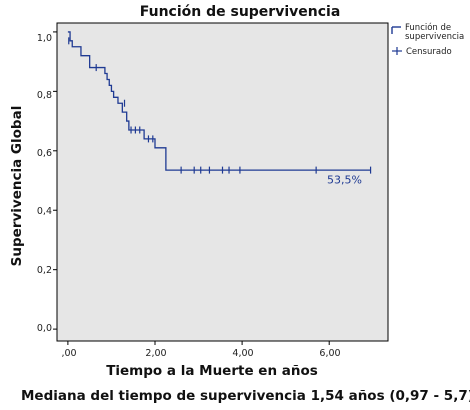 This screenshot has width=470, height=410. I want to click on y-tick-label: 0,6, so click(44, 153).